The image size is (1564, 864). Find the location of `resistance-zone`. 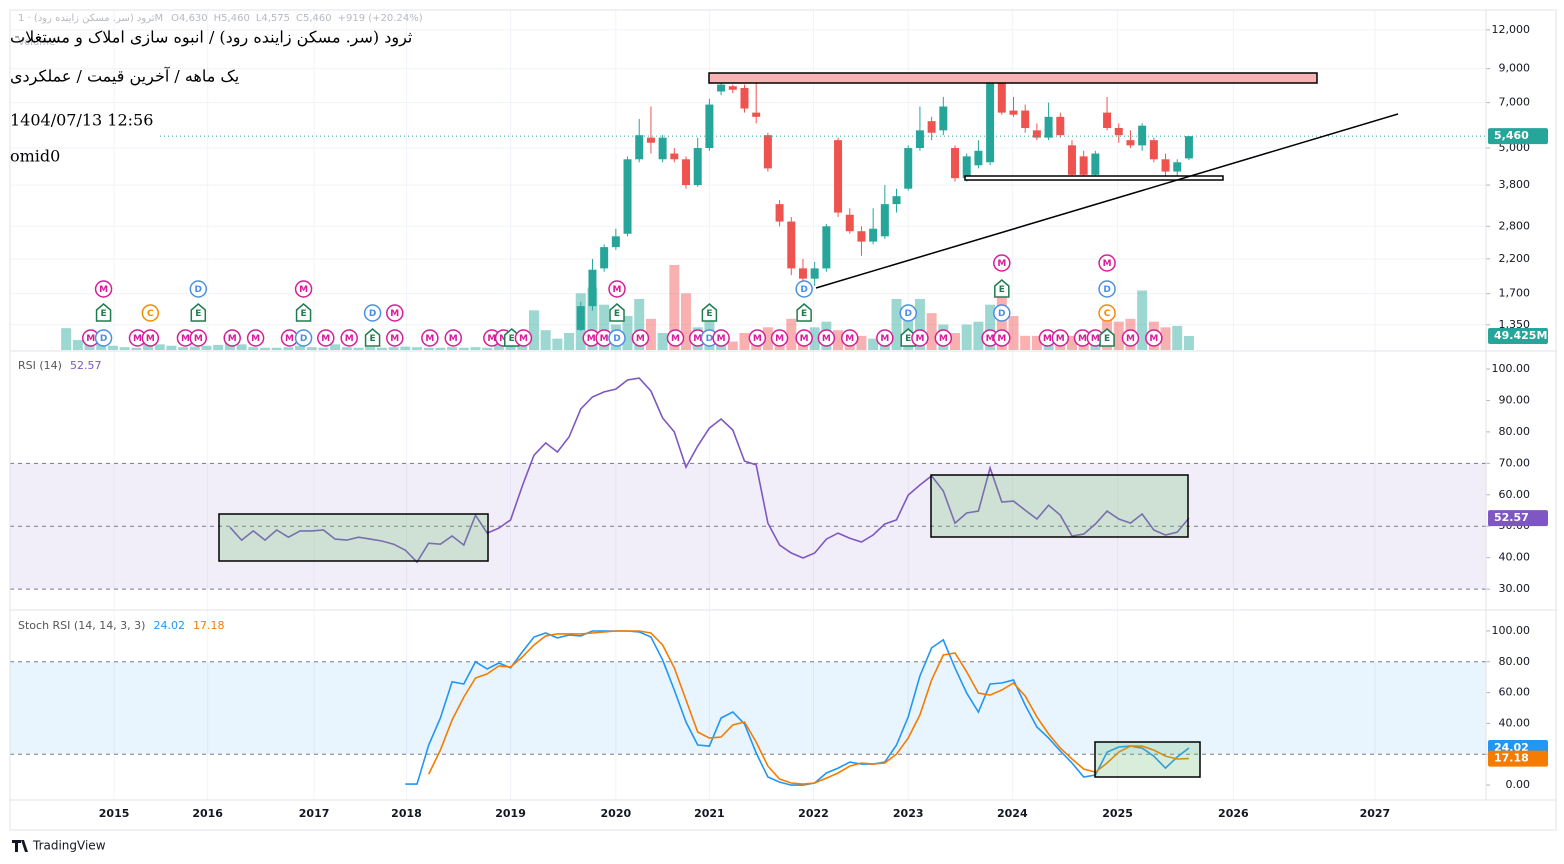

resistance-zone is located at coordinates (1013, 78).